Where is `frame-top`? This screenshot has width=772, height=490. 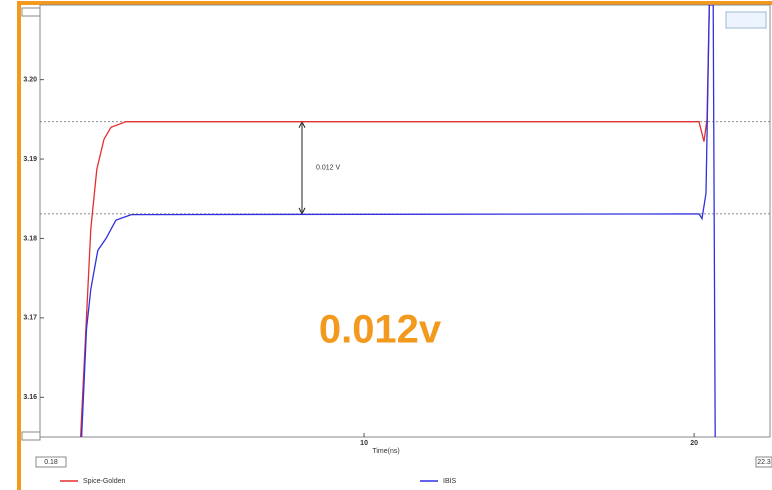
frame-top is located at coordinates (395, 3).